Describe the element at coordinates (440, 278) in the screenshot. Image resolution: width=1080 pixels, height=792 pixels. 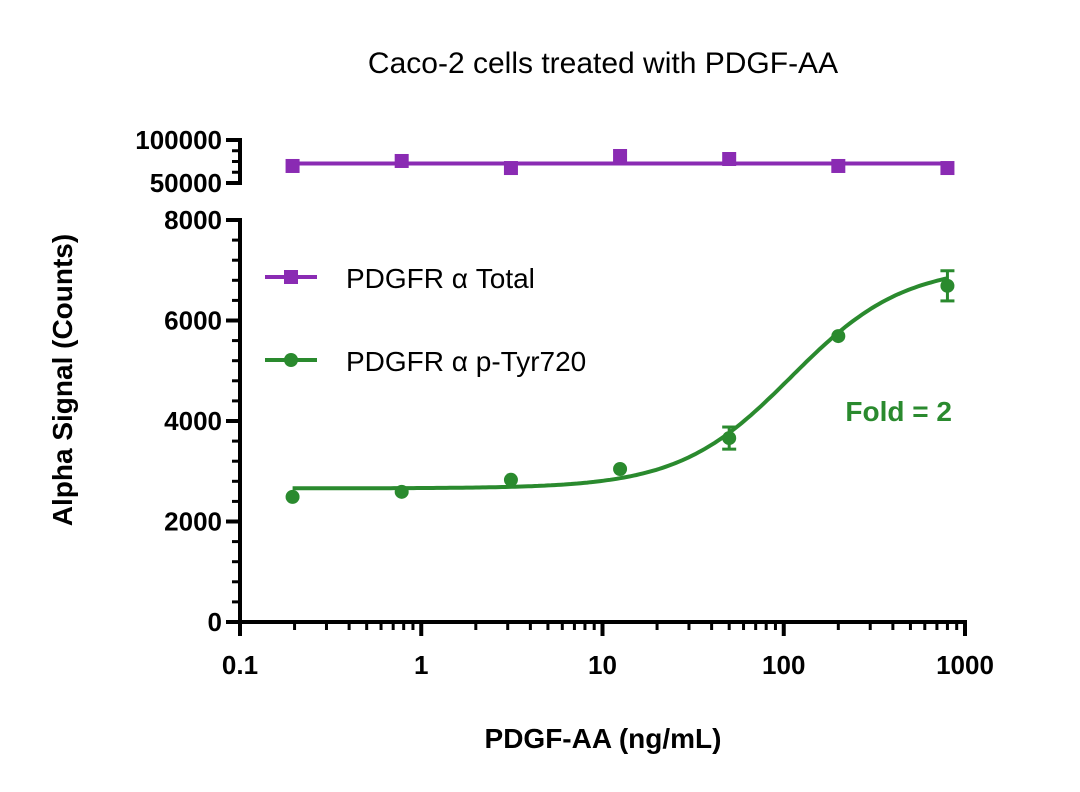
I see `legend-label-total: PDGFR α Total` at that location.